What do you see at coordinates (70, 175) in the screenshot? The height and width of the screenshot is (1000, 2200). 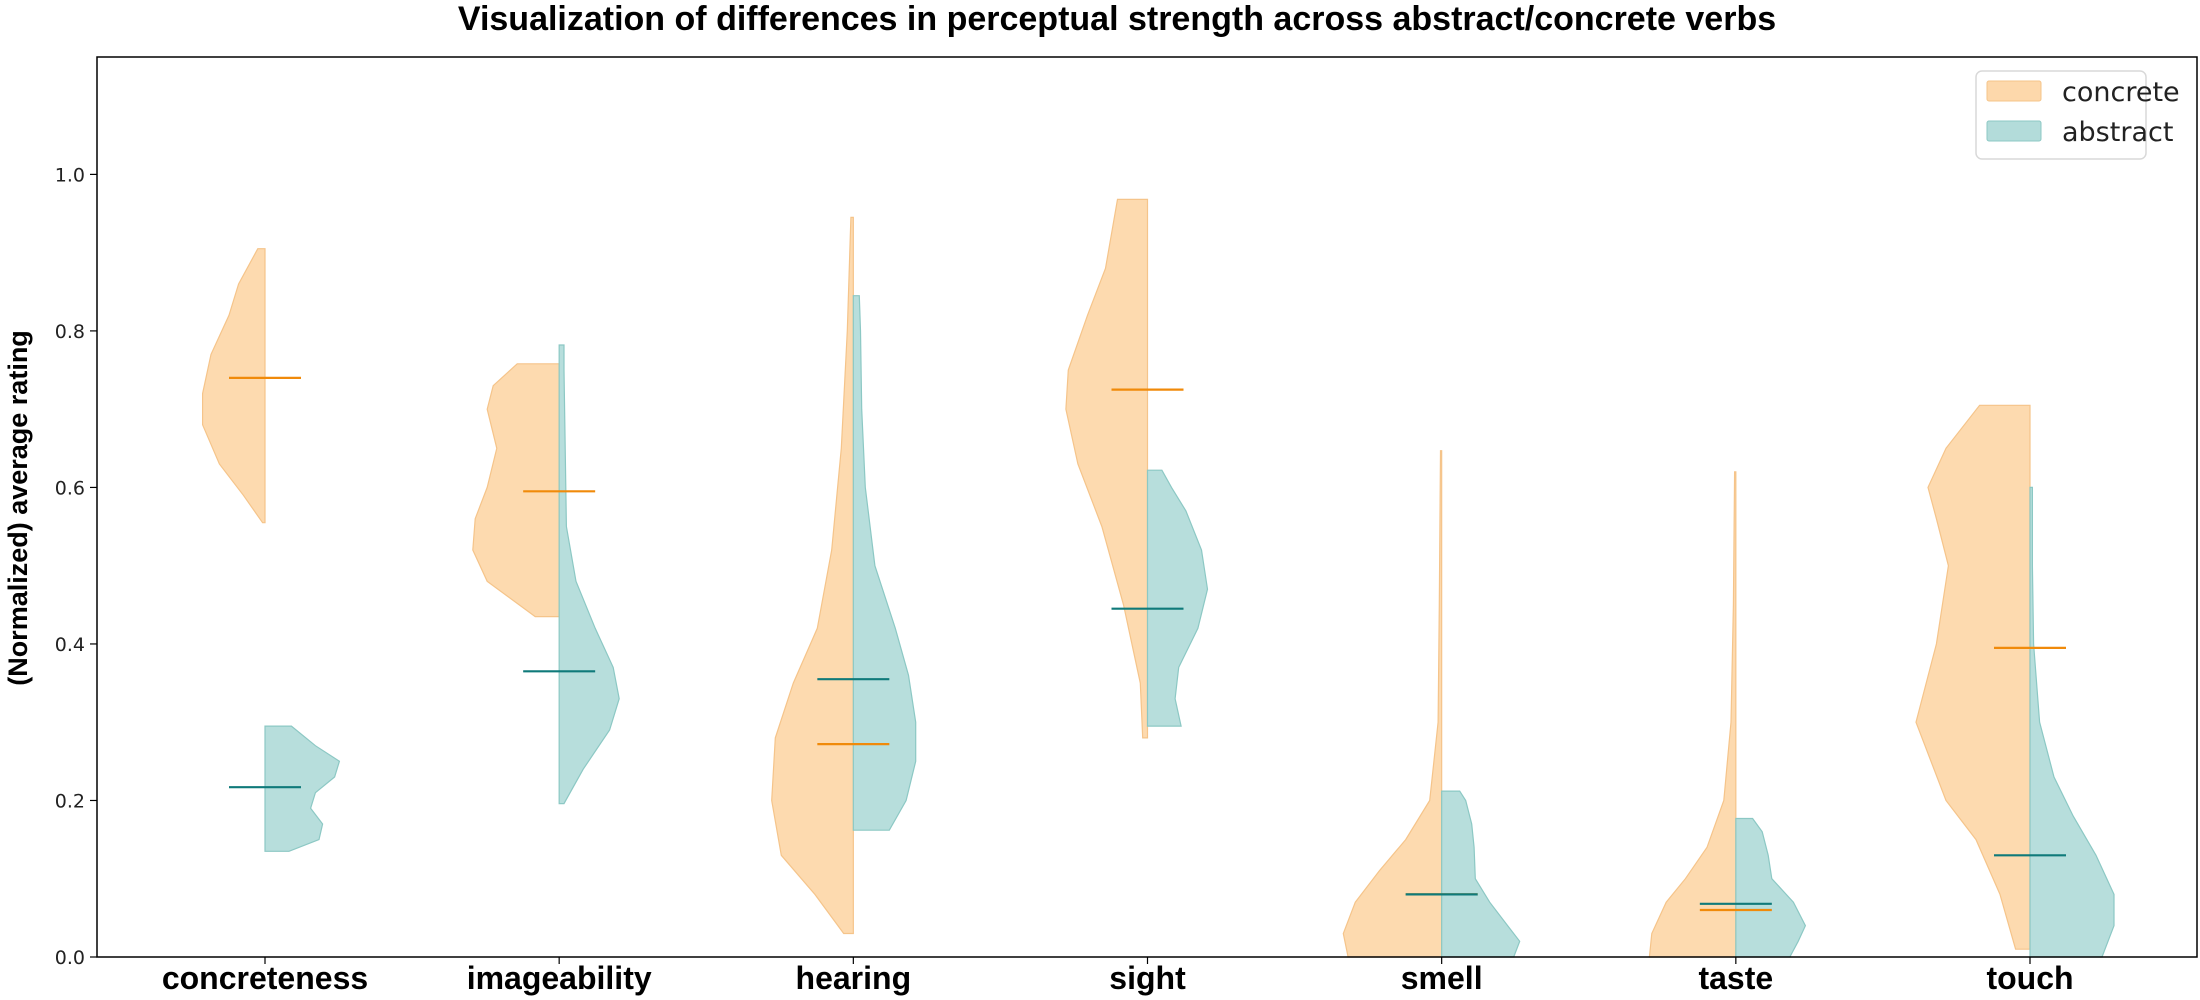 I see `y-tick-label: 1.0` at bounding box center [70, 175].